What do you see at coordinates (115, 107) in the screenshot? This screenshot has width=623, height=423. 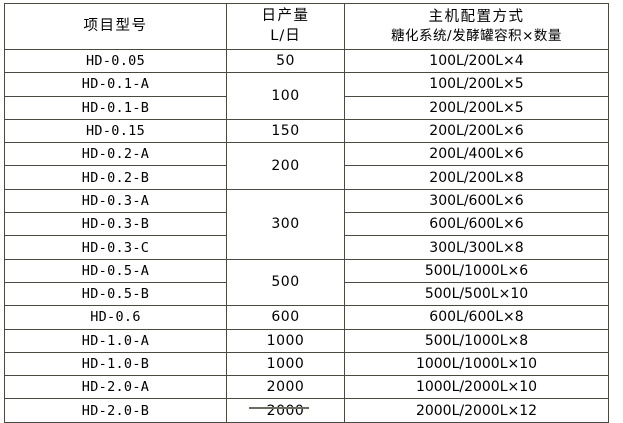 I see `cell-model: HD-0.1-B` at bounding box center [115, 107].